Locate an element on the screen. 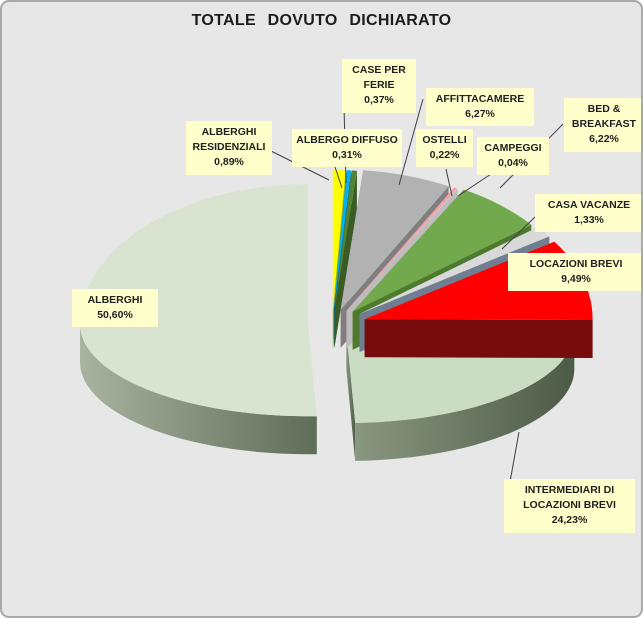 This screenshot has width=643, height=618. slice-label-value: 6,22% is located at coordinates (604, 139).